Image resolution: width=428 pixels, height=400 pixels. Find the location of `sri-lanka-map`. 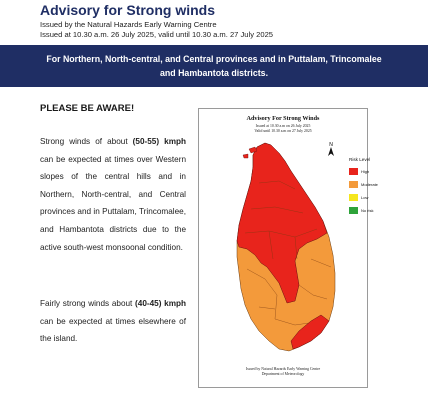

sri-lanka-map is located at coordinates (286, 247).